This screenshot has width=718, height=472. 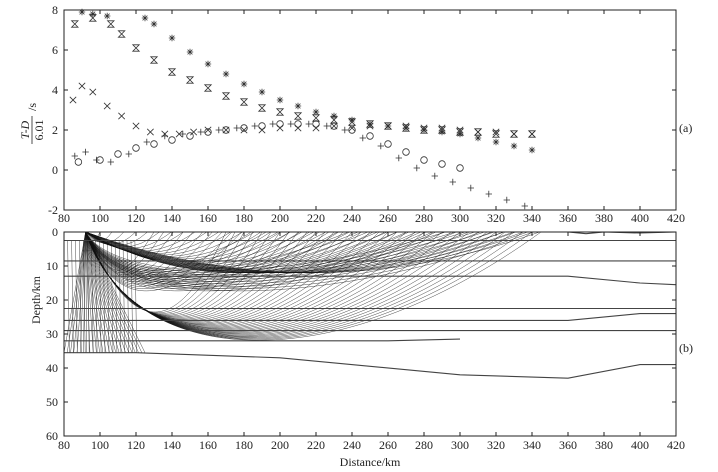 I want to click on panel-b-xlabel: Distance/km, so click(x=370, y=462).